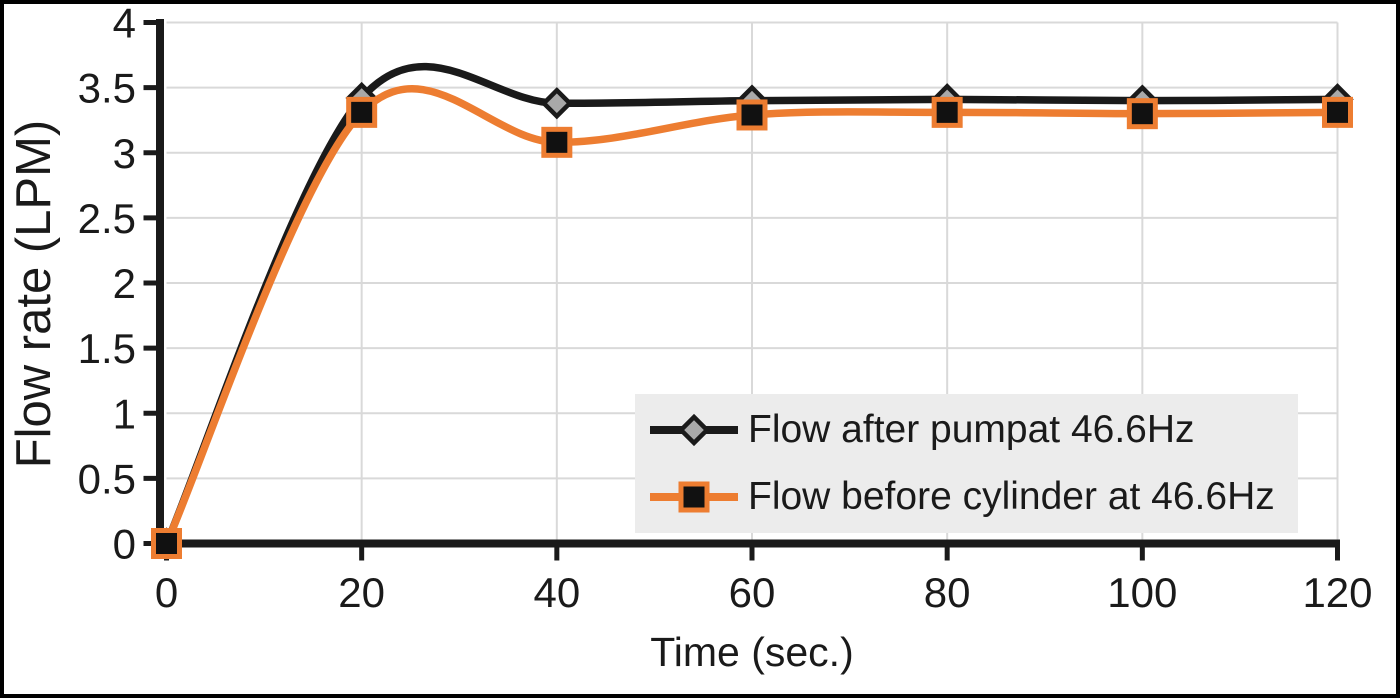  What do you see at coordinates (947, 592) in the screenshot?
I see `x-tick-label: 80` at bounding box center [947, 592].